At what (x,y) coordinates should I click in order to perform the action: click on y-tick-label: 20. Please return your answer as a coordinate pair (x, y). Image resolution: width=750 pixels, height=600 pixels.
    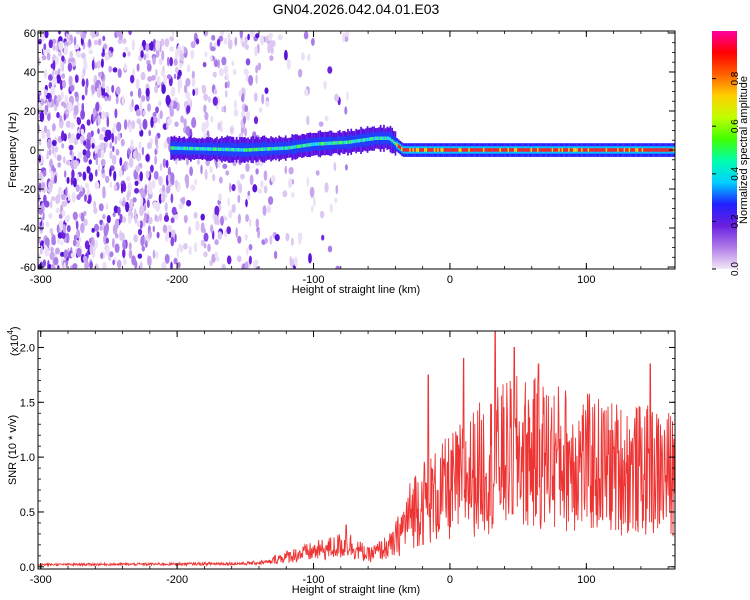
    Looking at the image, I should click on (30, 112).